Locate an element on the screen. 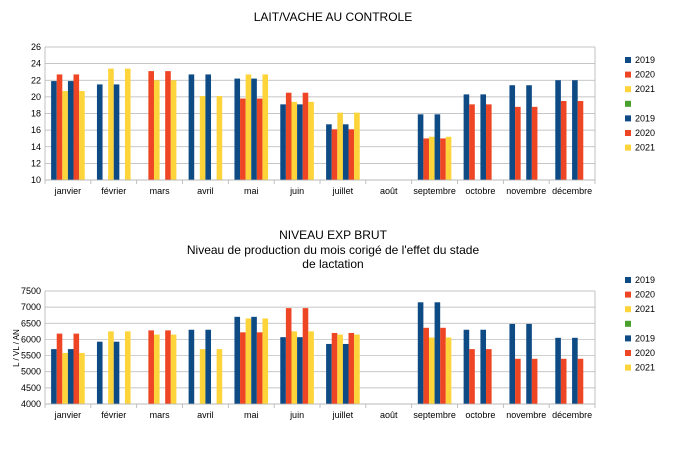 This screenshot has height=451, width=690. chart-2-subtitle-line-2: de lactation is located at coordinates (332, 264).